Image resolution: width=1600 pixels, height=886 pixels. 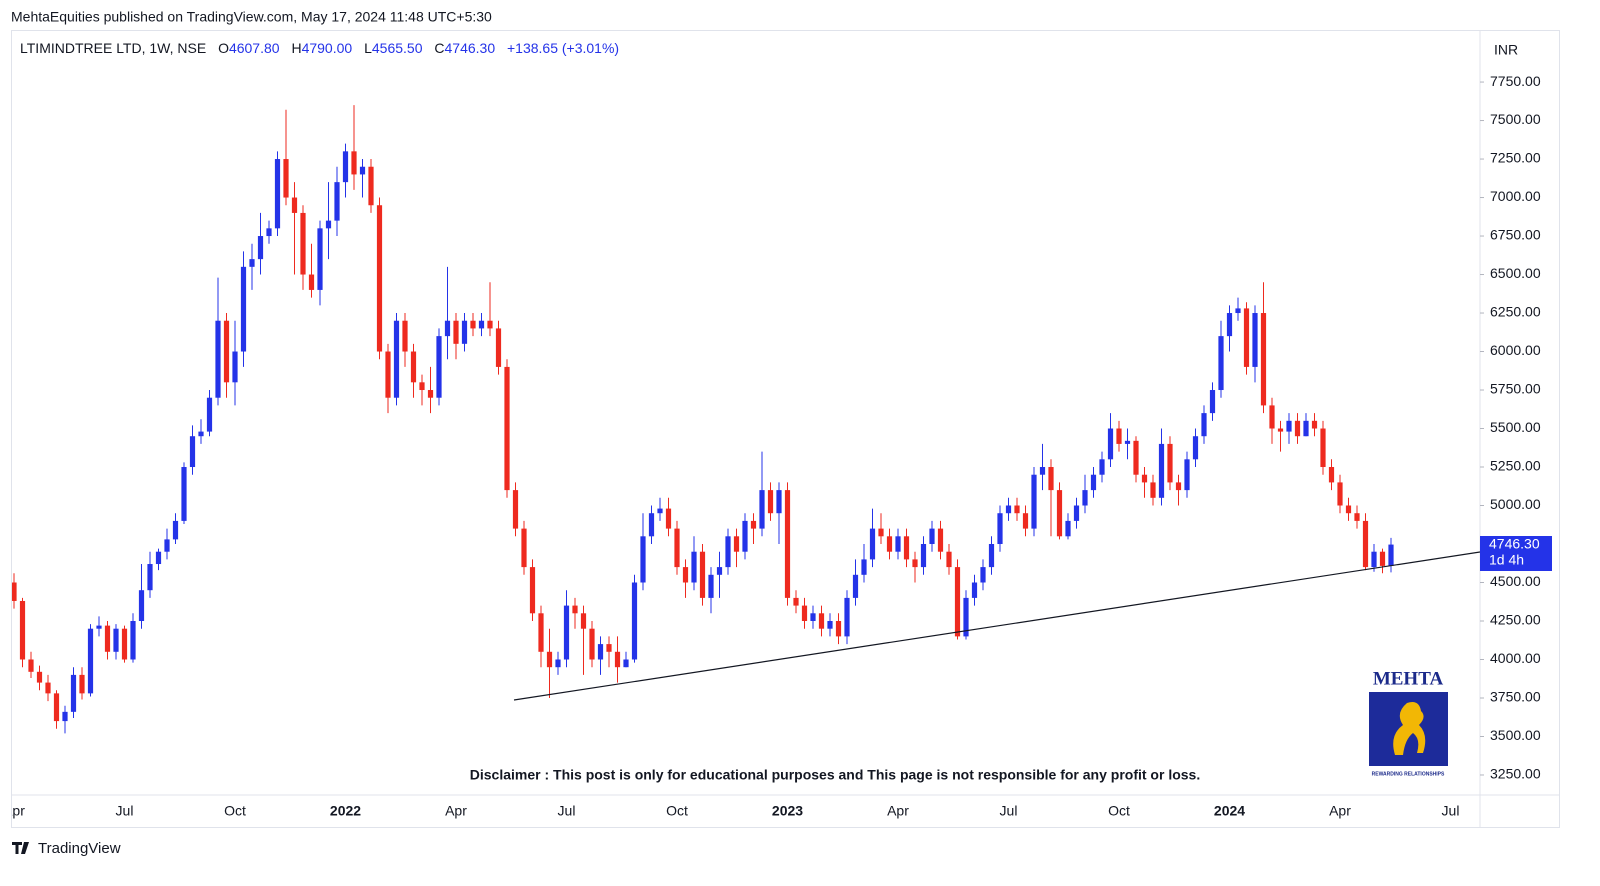 What do you see at coordinates (345, 811) in the screenshot?
I see `x-tick-label: 2022` at bounding box center [345, 811].